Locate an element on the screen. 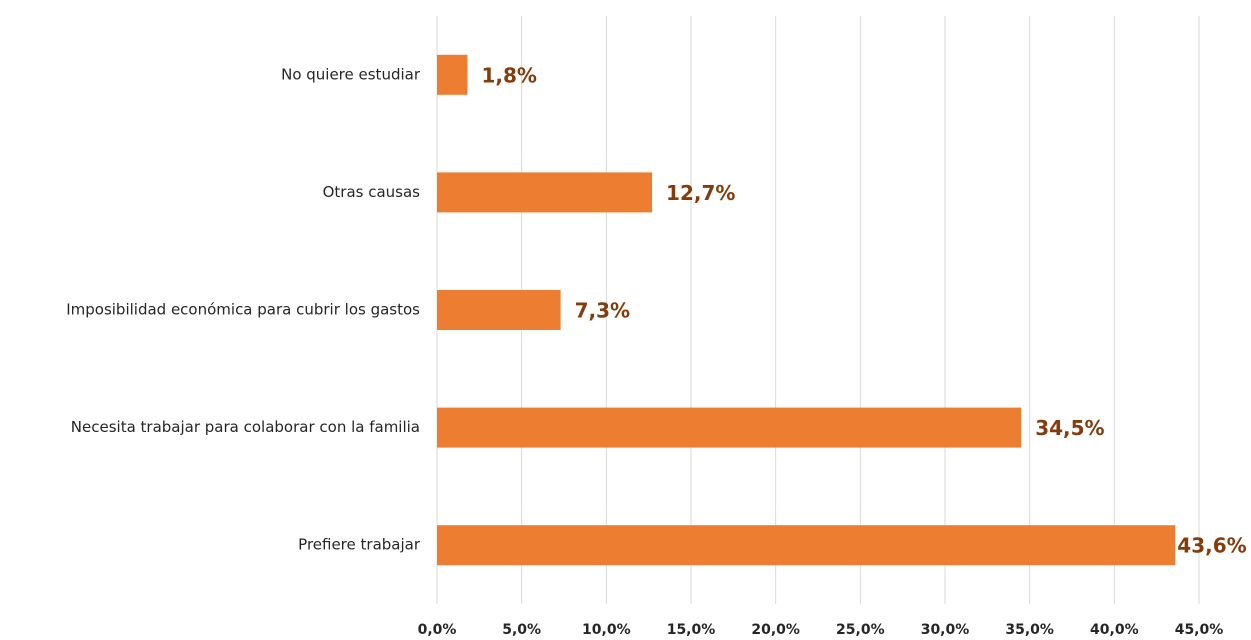  x-tick-label: 5,0% is located at coordinates (521, 630).